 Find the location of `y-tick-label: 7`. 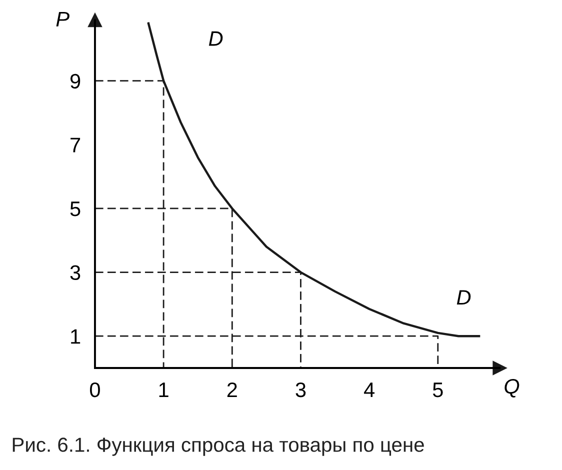

y-tick-label: 7 is located at coordinates (75, 145).